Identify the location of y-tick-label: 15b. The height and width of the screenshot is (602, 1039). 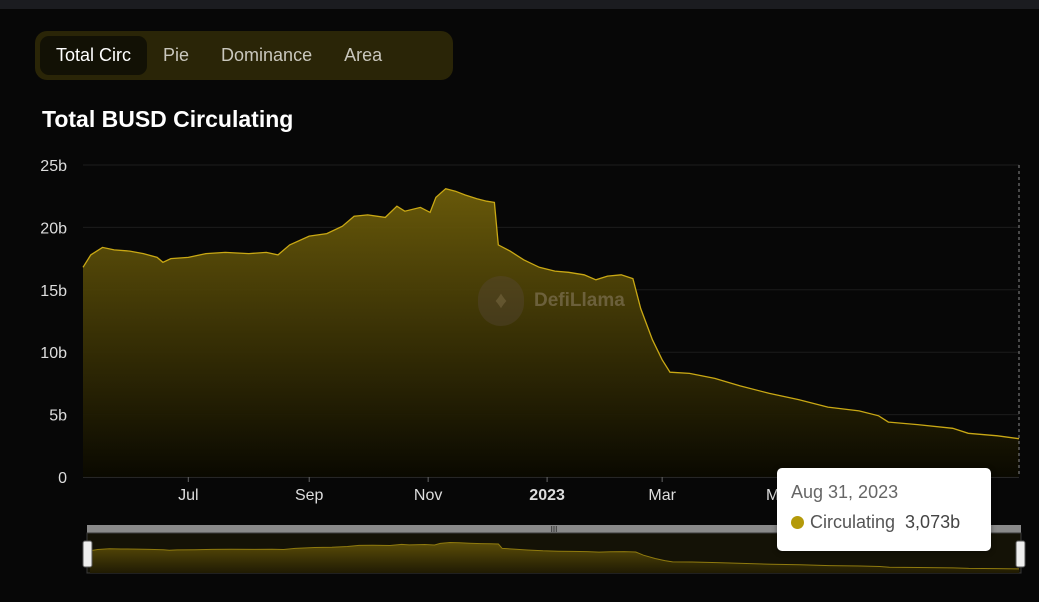
(53, 291).